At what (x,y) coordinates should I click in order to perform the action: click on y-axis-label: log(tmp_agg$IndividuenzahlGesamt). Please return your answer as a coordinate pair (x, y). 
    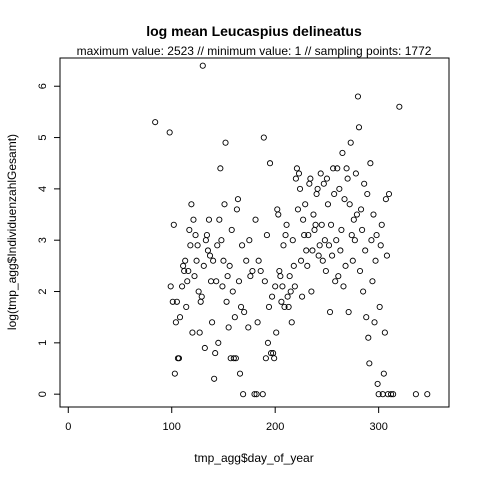
    Looking at the image, I should click on (12, 232).